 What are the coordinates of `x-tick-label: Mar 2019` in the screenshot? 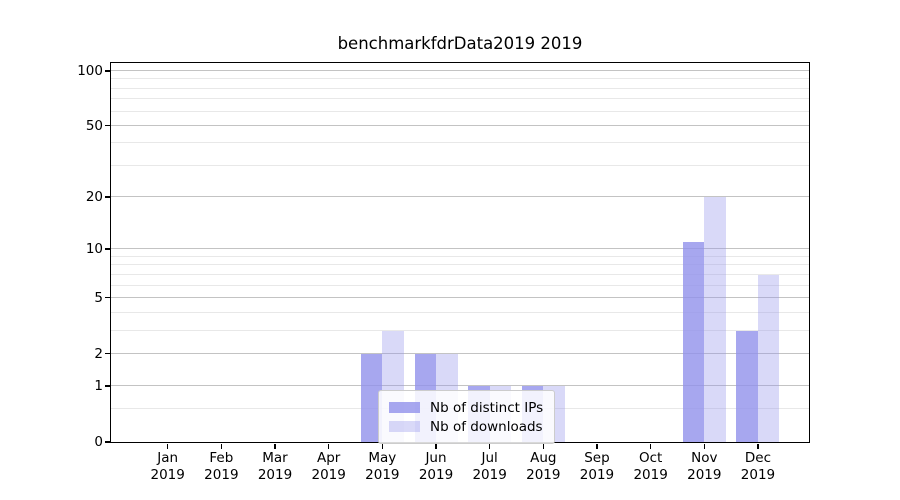 It's located at (275, 467).